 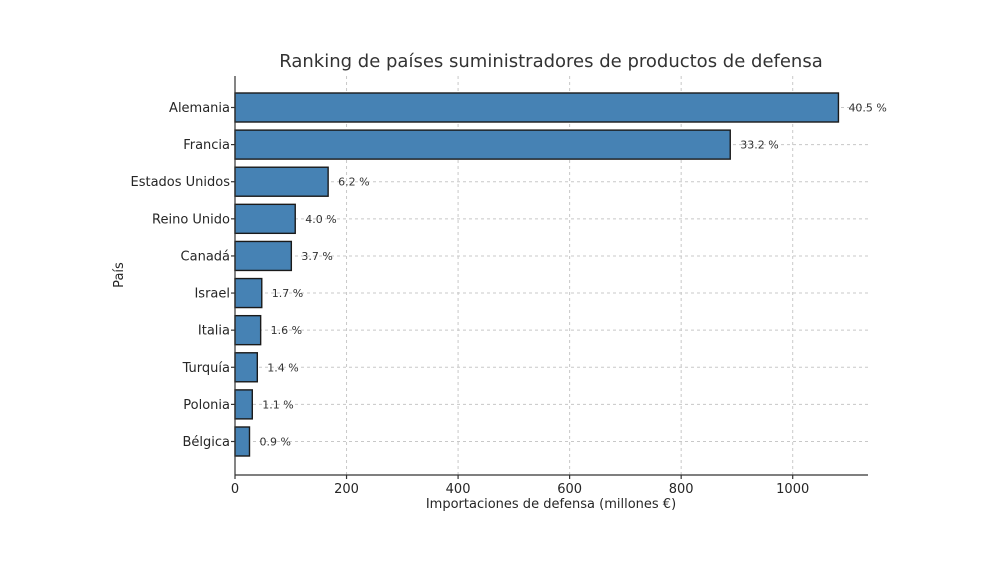 What do you see at coordinates (316, 256) in the screenshot?
I see `bar-value-label: 3.7 %` at bounding box center [316, 256].